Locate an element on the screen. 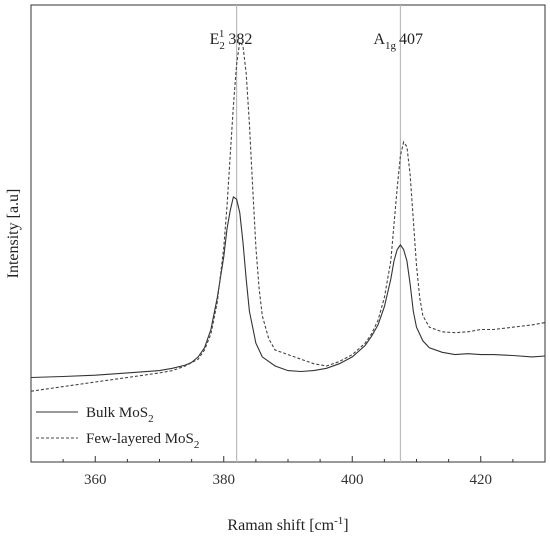 The width and height of the screenshot is (550, 541). x-tick-label-380: 380 is located at coordinates (224, 480).